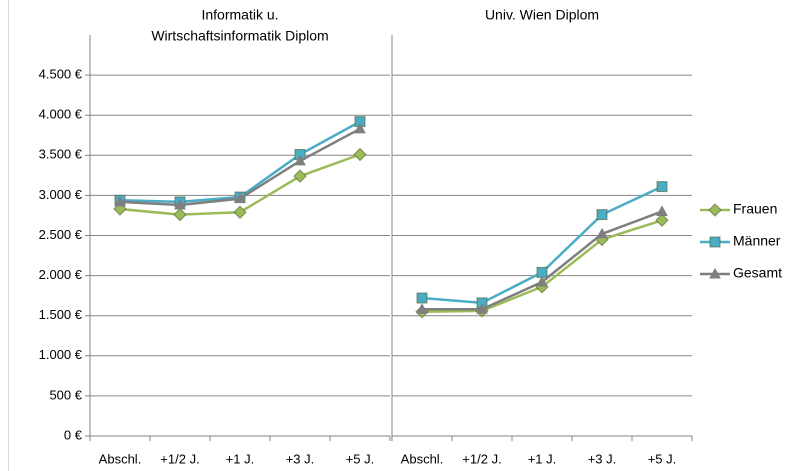 The height and width of the screenshot is (471, 805). What do you see at coordinates (61, 74) in the screenshot?
I see `y-tick-label: 4.500 €` at bounding box center [61, 74].